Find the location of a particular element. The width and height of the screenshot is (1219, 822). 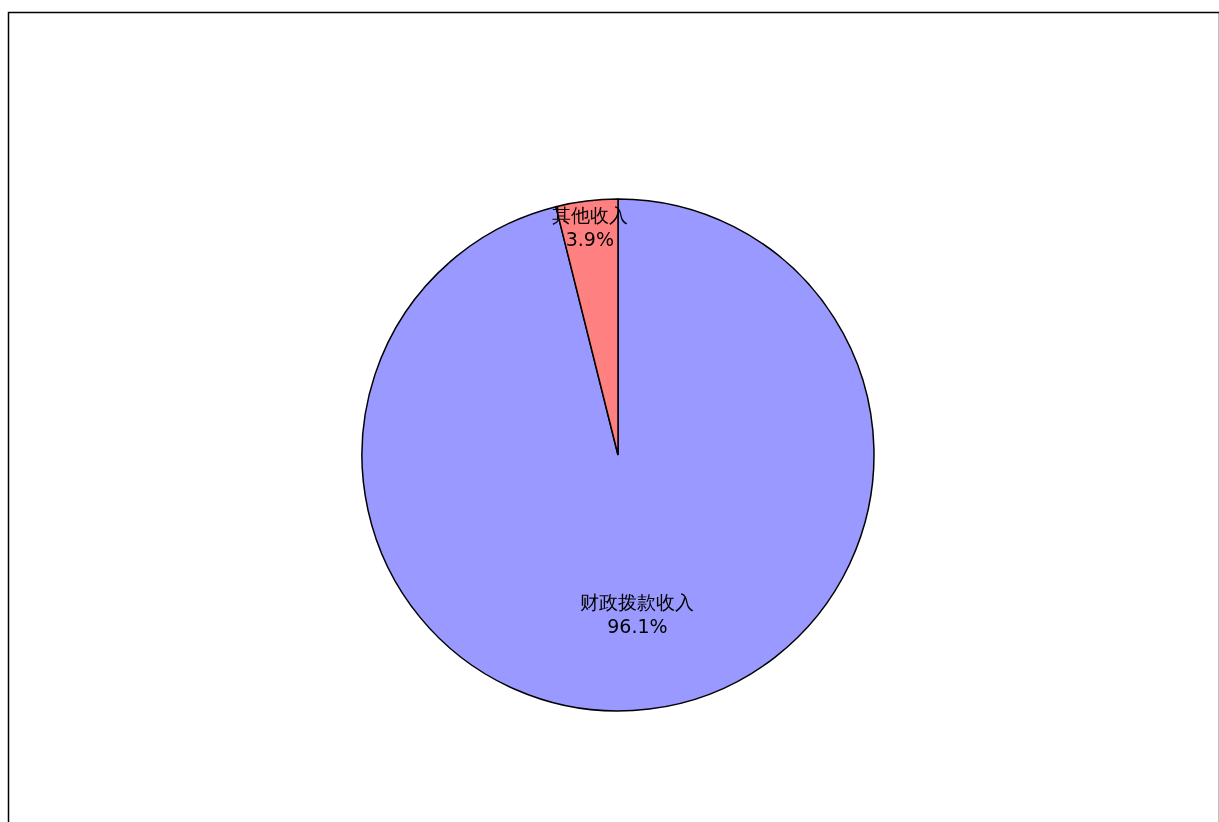

data-label: 96.1% is located at coordinates (637, 625).